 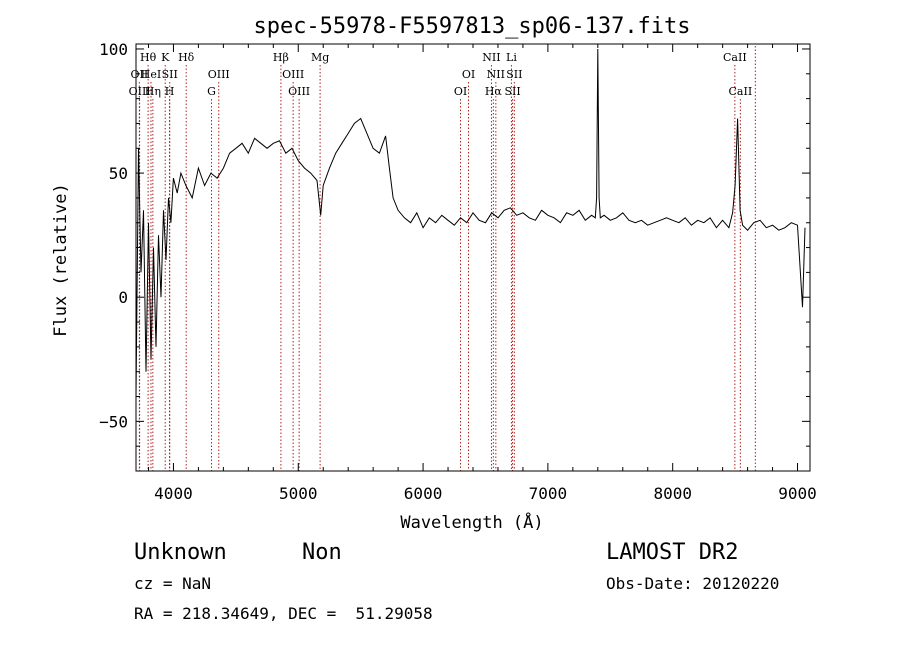 What do you see at coordinates (672, 493) in the screenshot?
I see `x-tick-label: 8000` at bounding box center [672, 493].